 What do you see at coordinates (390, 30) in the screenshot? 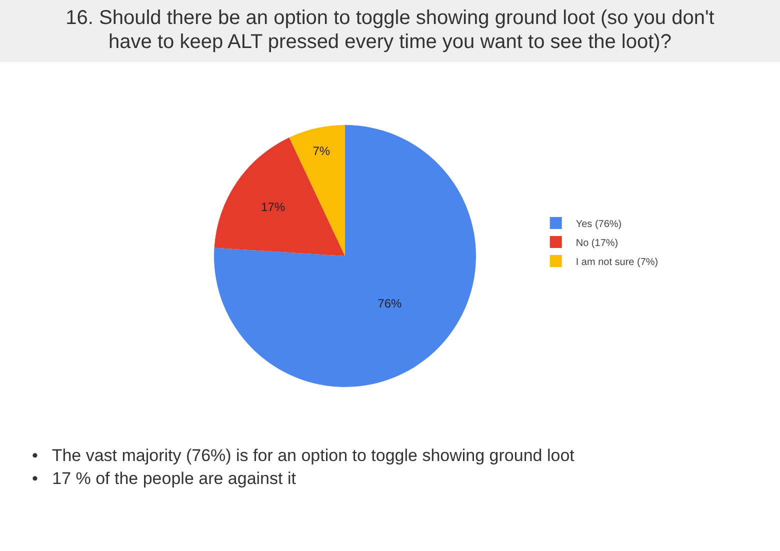
I see `chart-title: 16. Should there be an option to toggle showing ground loot (so you don't have to keep ALT pressed every time you want to see the loot)?` at bounding box center [390, 30].